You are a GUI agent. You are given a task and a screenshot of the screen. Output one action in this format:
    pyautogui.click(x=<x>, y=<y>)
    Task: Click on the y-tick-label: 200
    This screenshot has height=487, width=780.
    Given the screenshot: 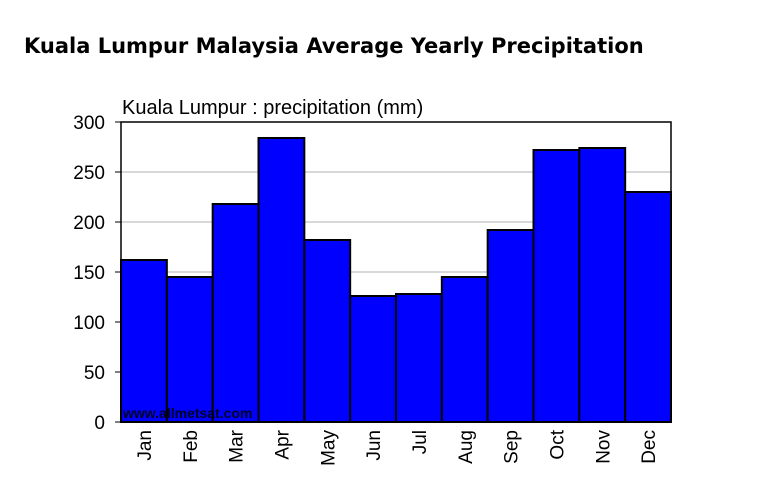 What is the action you would take?
    pyautogui.click(x=89, y=223)
    